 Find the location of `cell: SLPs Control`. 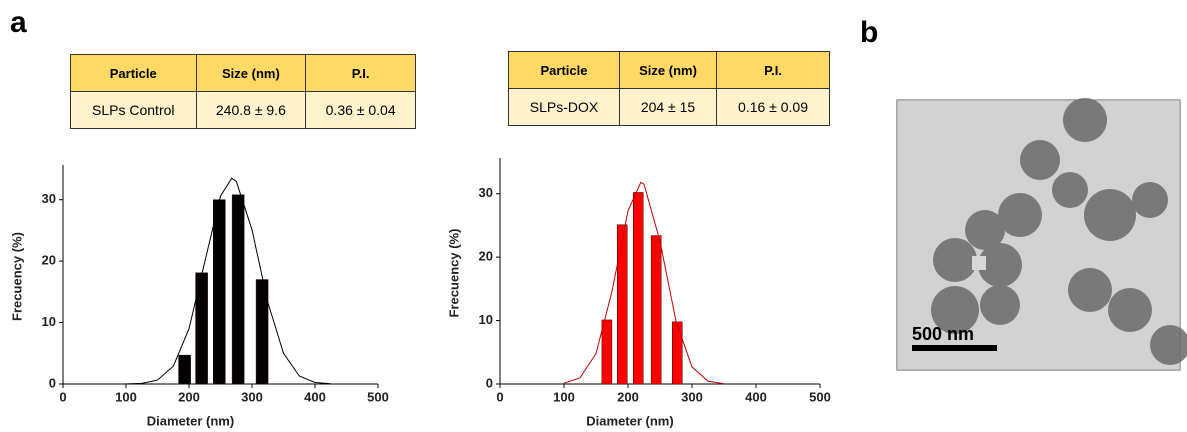

cell: SLPs Control is located at coordinates (133, 110).